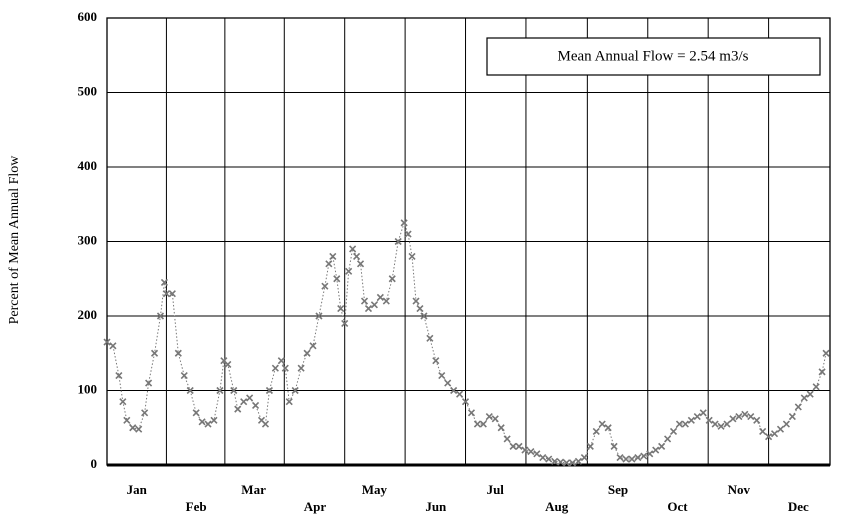 This screenshot has height=519, width=850. Describe the element at coordinates (196, 506) in the screenshot. I see `x-tick-label: Feb` at that location.